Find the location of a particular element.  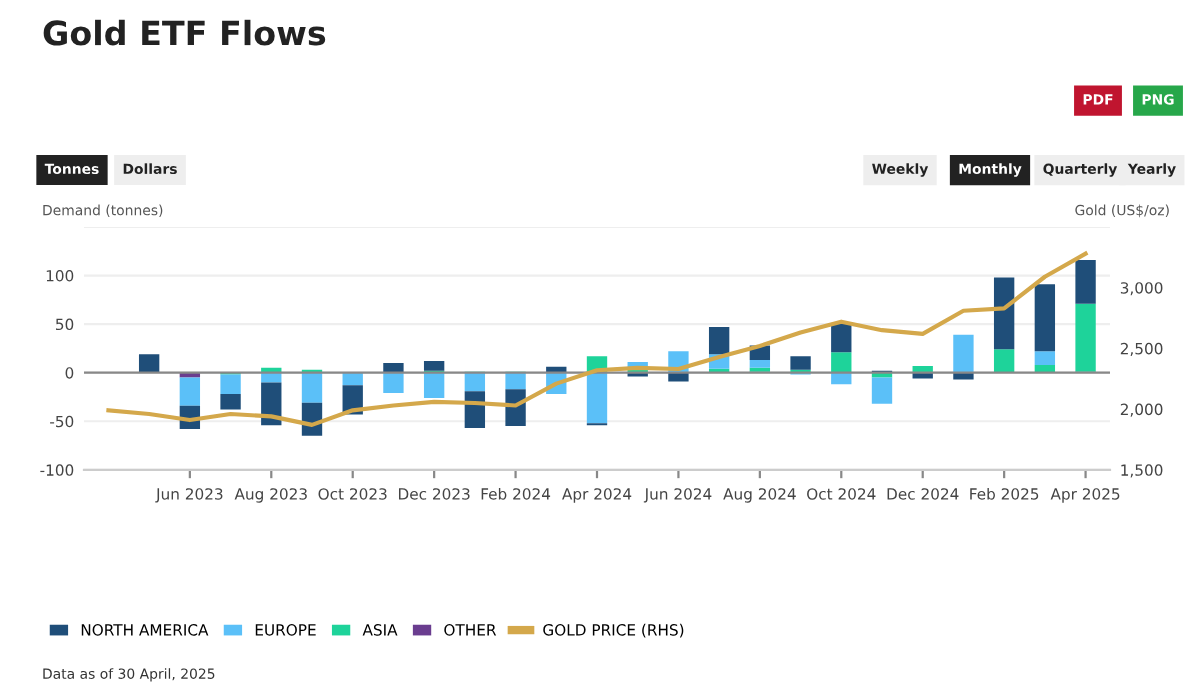

chart-title: Gold ETF Flows is located at coordinates (184, 32).